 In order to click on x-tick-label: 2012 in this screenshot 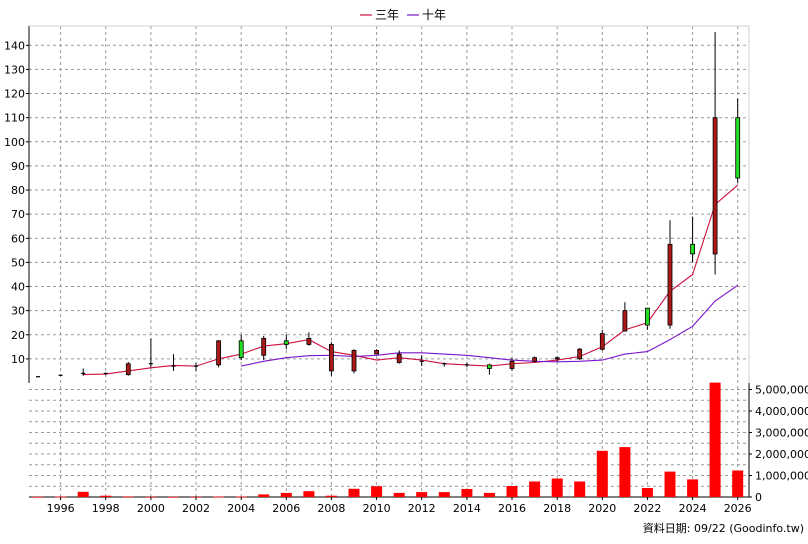, I will do `click(422, 508)`.